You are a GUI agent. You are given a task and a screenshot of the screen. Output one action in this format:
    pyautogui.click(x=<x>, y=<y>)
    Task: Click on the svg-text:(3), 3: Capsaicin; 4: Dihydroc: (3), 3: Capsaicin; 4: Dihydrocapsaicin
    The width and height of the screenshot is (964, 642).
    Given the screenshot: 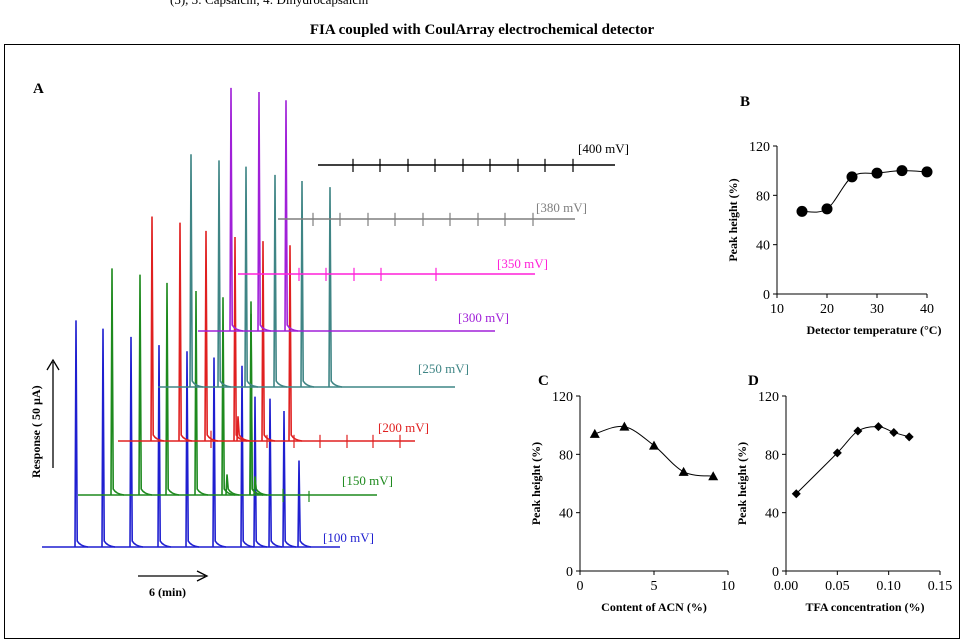 What is the action you would take?
    pyautogui.click(x=269, y=3)
    